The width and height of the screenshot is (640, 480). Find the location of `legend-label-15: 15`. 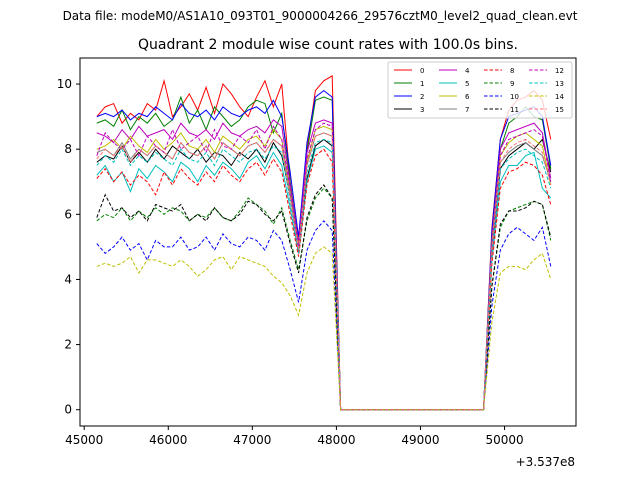

legend-label-15: 15 is located at coordinates (559, 110).